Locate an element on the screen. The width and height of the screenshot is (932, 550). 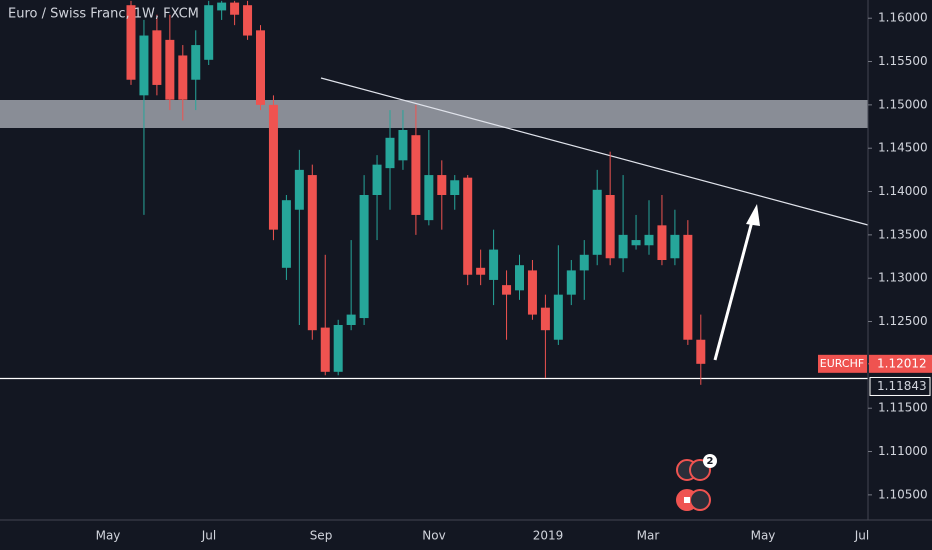
support-label: 1.11843 is located at coordinates (902, 386).